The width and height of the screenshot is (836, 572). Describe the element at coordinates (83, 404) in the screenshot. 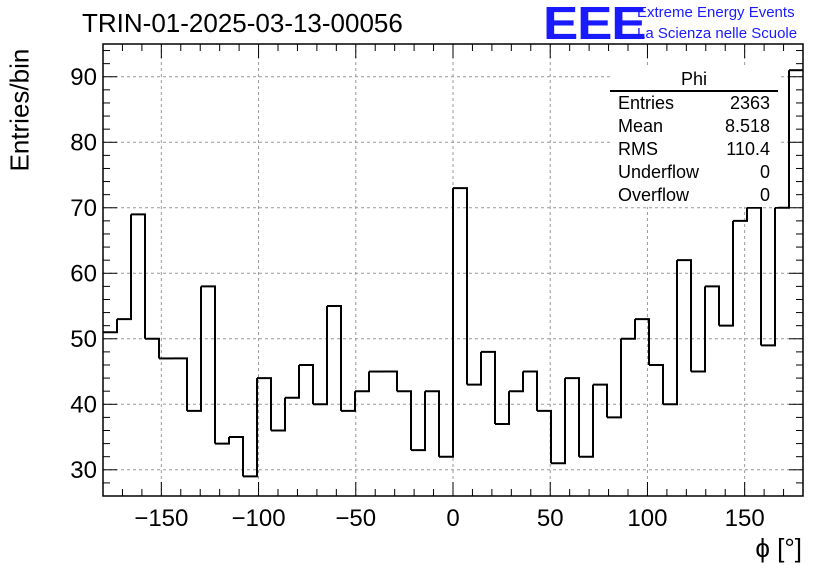

I see `y-tick-label: 40` at that location.